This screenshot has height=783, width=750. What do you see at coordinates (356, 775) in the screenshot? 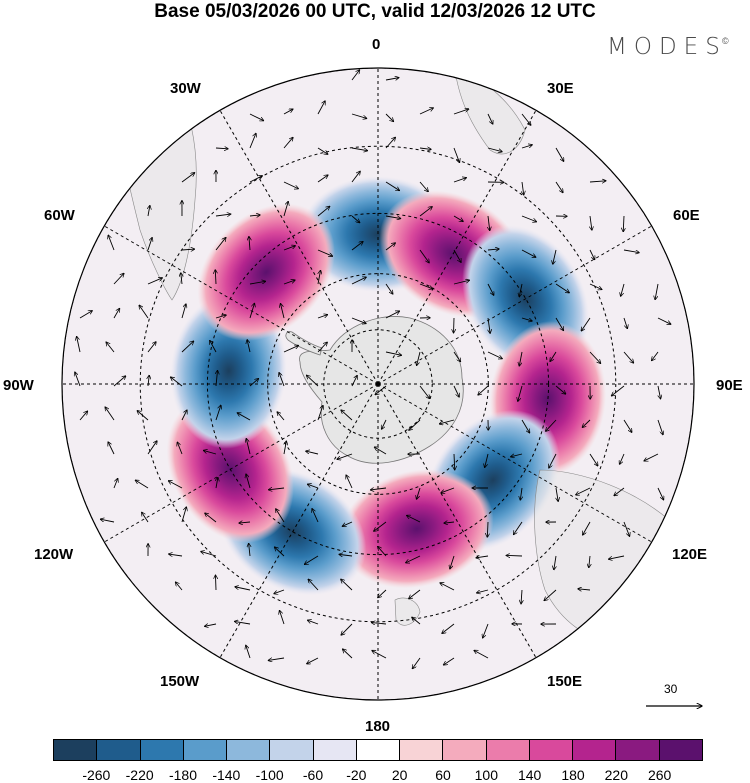
I see `colorbar-tick-label: -20` at bounding box center [356, 775].